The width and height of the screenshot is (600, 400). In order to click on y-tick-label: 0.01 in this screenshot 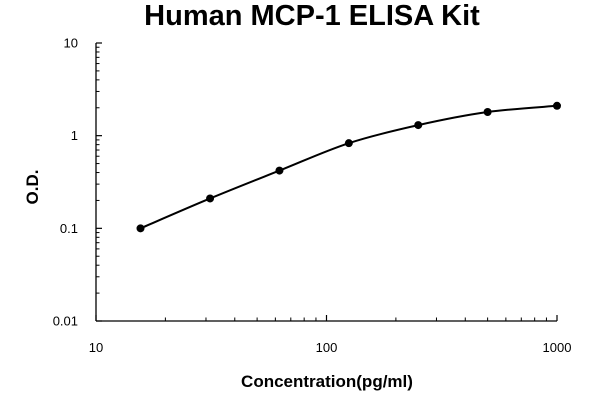, I will do `click(65, 321)`.